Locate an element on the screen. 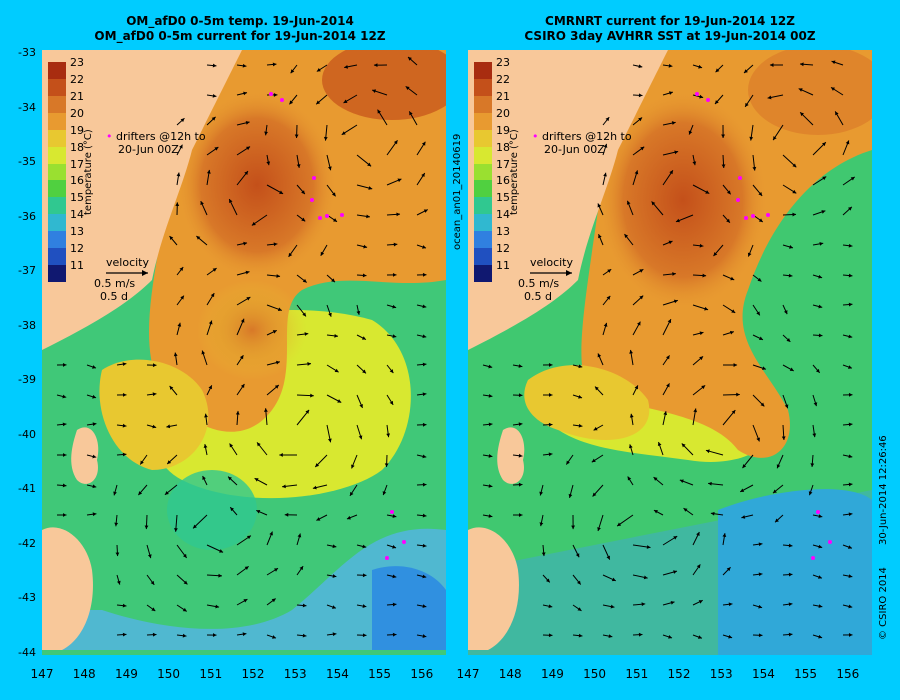  colorbar-tick-label: 13 is located at coordinates (503, 232).